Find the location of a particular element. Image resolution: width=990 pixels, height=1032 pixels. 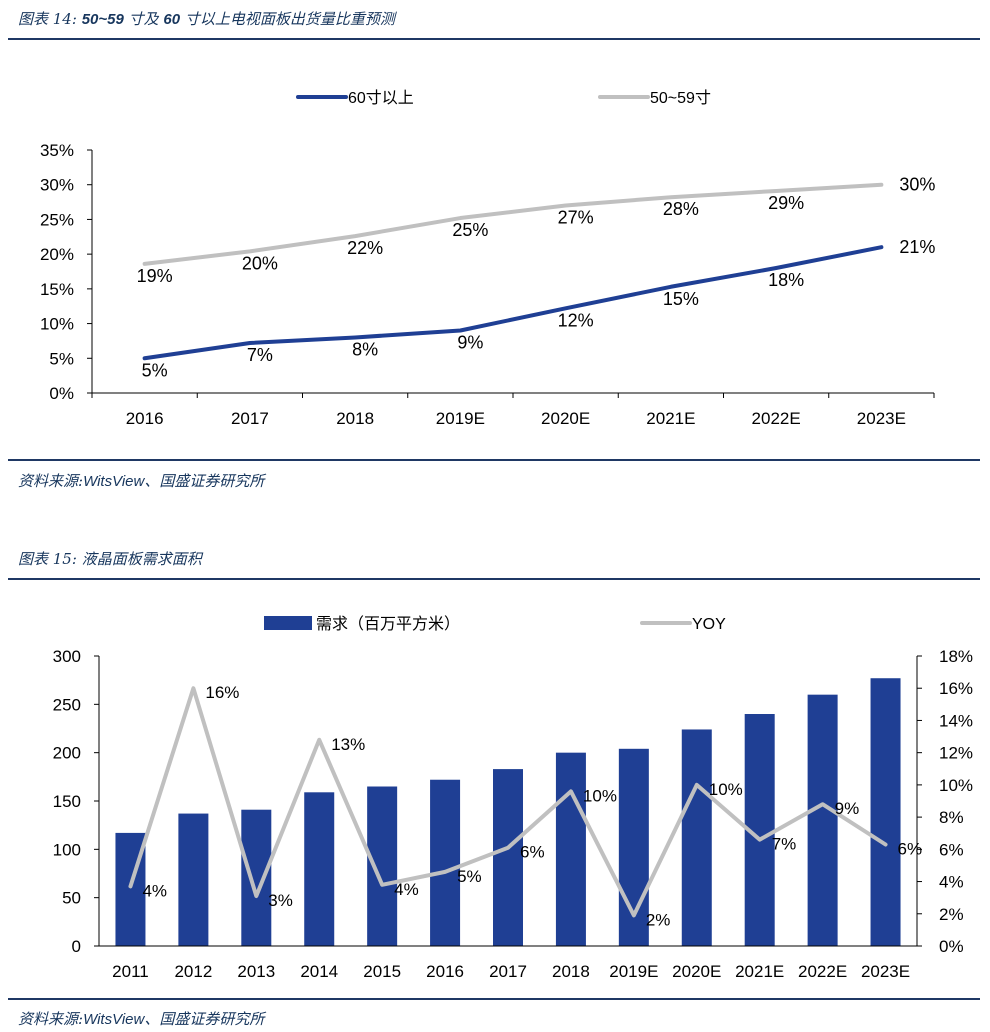

data-label: 19% is located at coordinates (155, 276).